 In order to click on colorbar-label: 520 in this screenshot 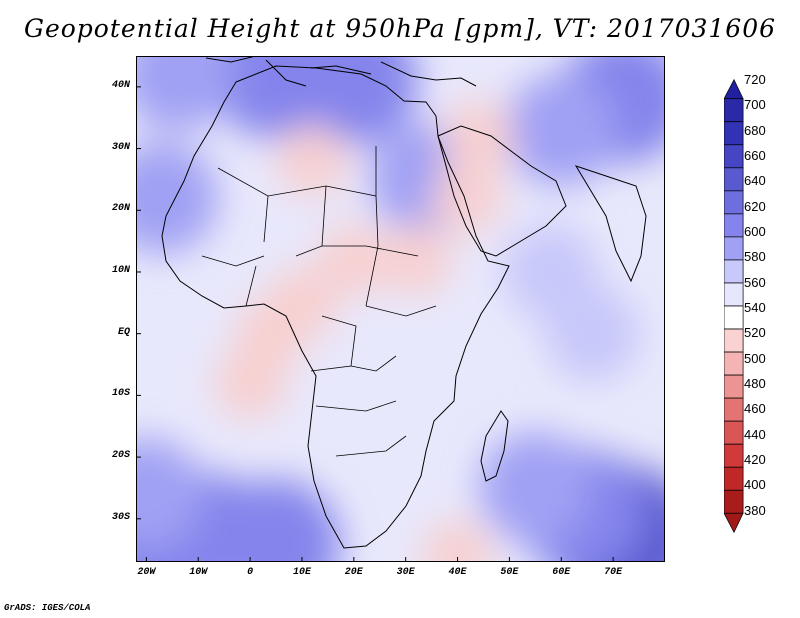, I will do `click(755, 333)`.